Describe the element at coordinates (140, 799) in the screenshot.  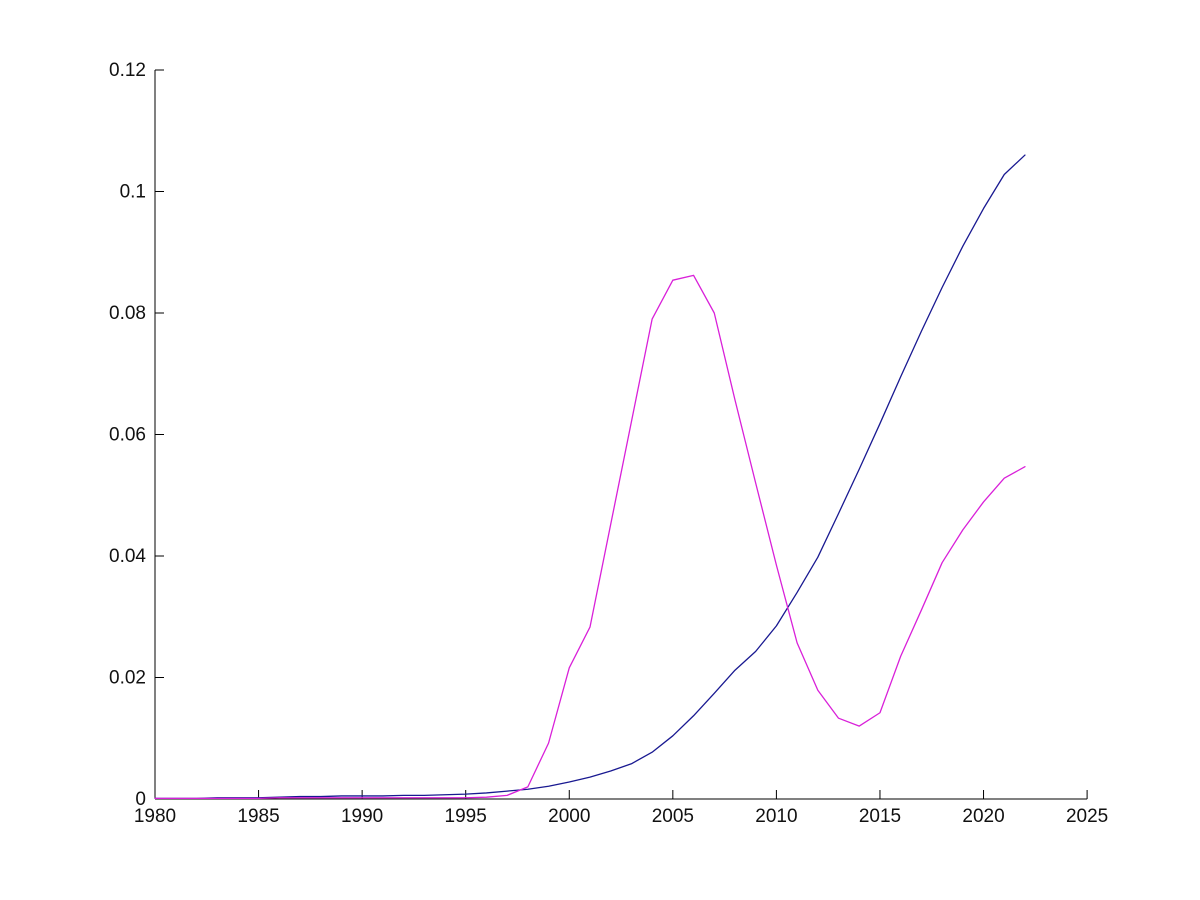
I see `y-tick-label: 0` at that location.